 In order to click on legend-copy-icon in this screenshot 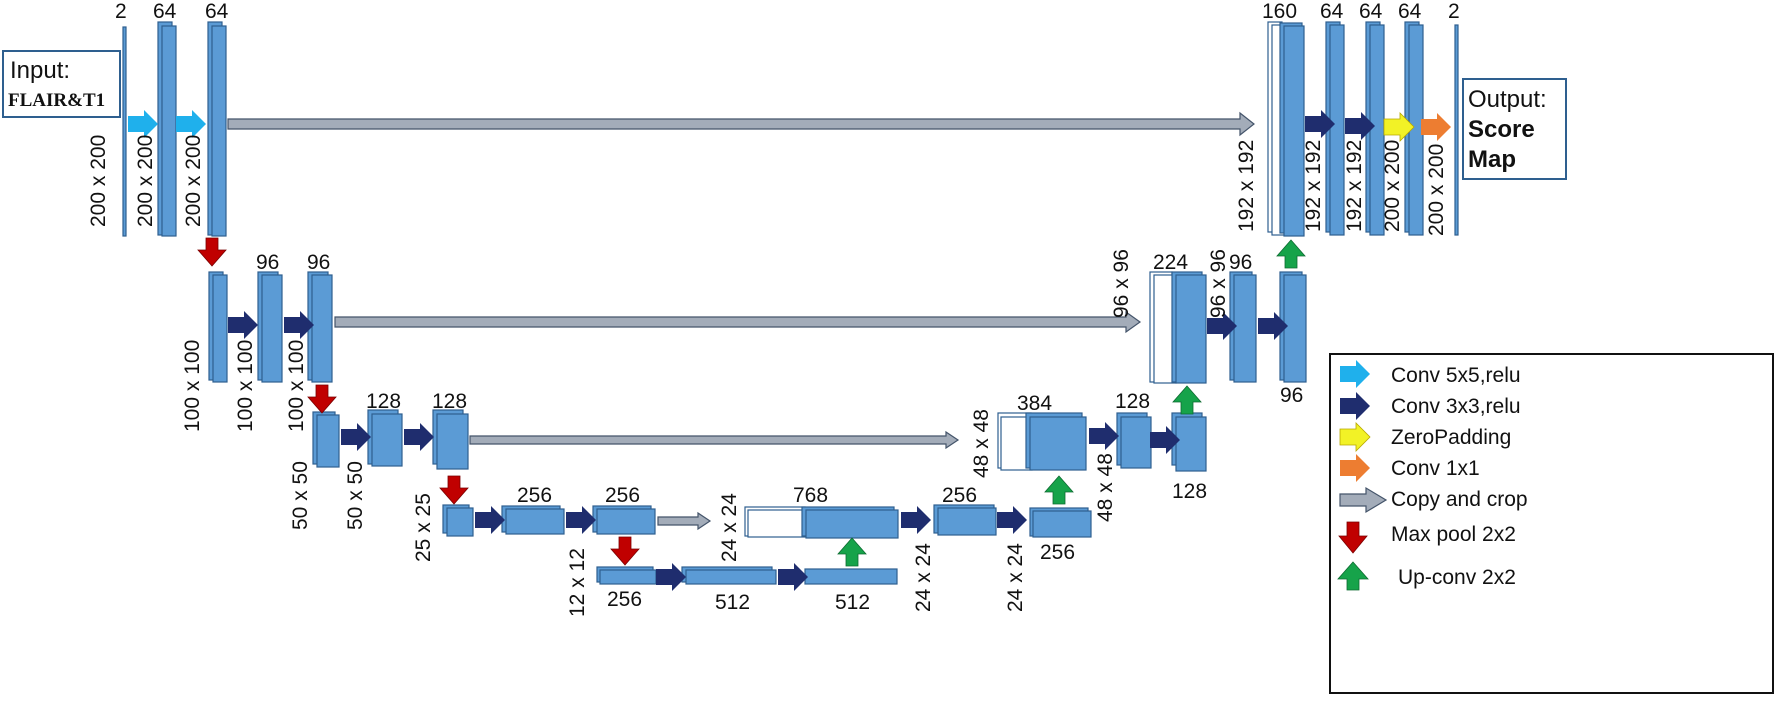, I will do `click(1363, 500)`.